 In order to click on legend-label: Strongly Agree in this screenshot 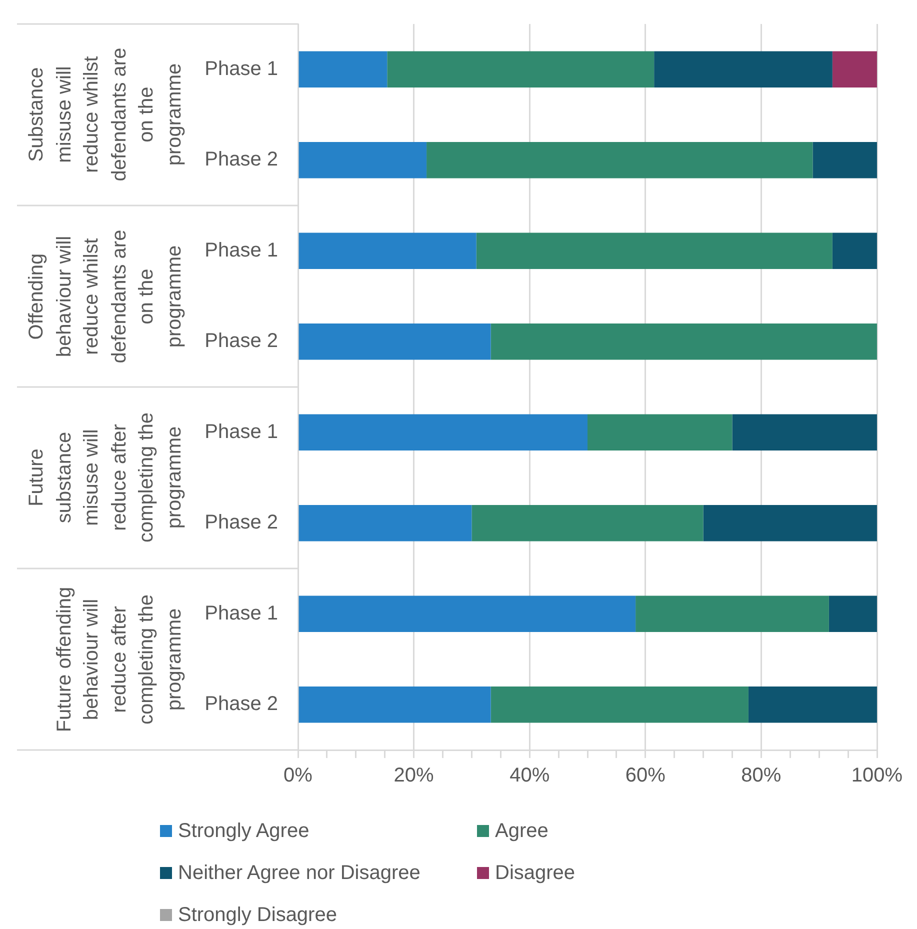, I will do `click(244, 831)`.